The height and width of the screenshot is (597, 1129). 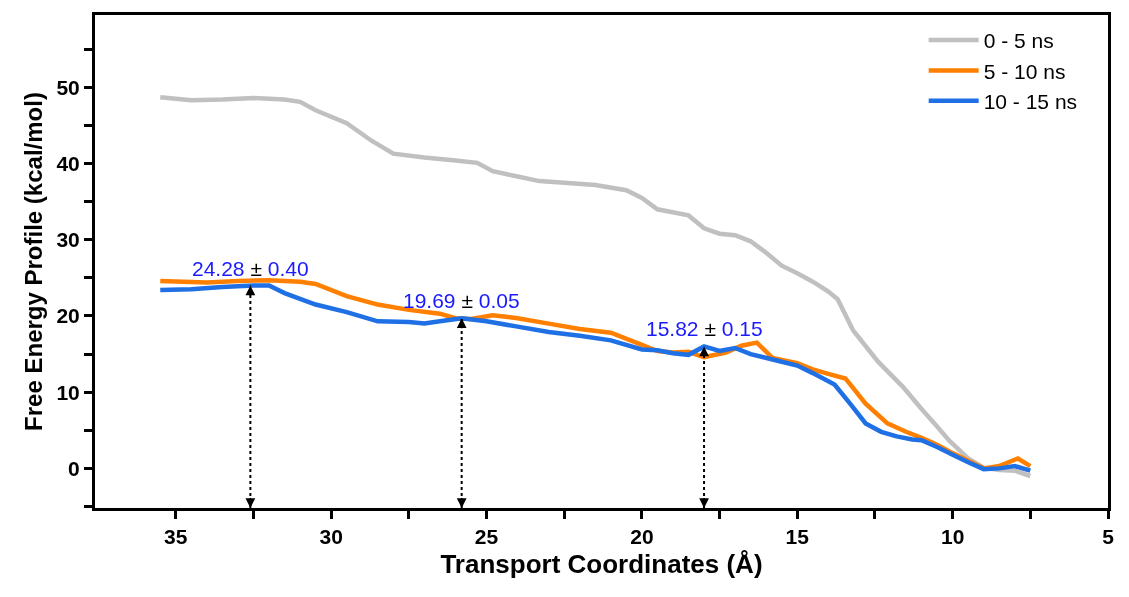 I want to click on y-tick-label: 50, so click(x=68, y=87).